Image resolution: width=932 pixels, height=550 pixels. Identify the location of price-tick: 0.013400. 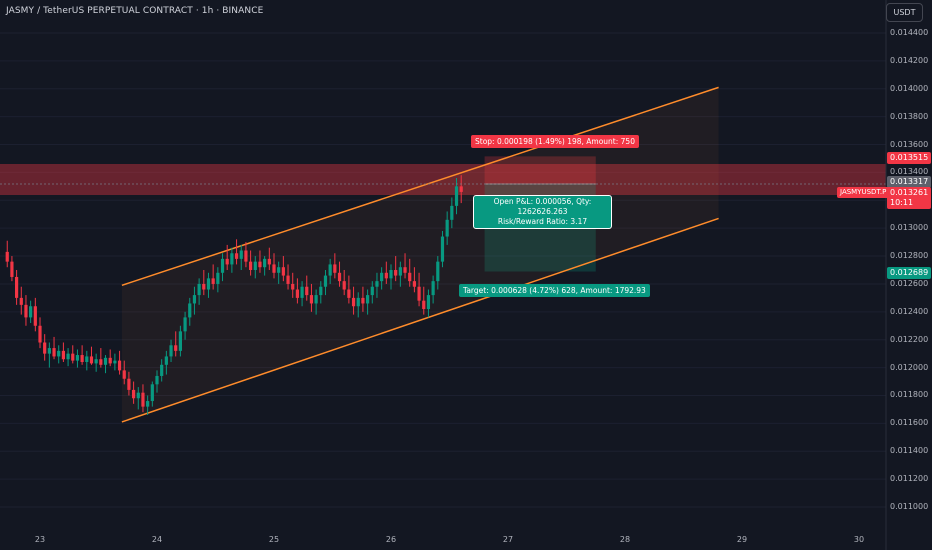
(909, 172).